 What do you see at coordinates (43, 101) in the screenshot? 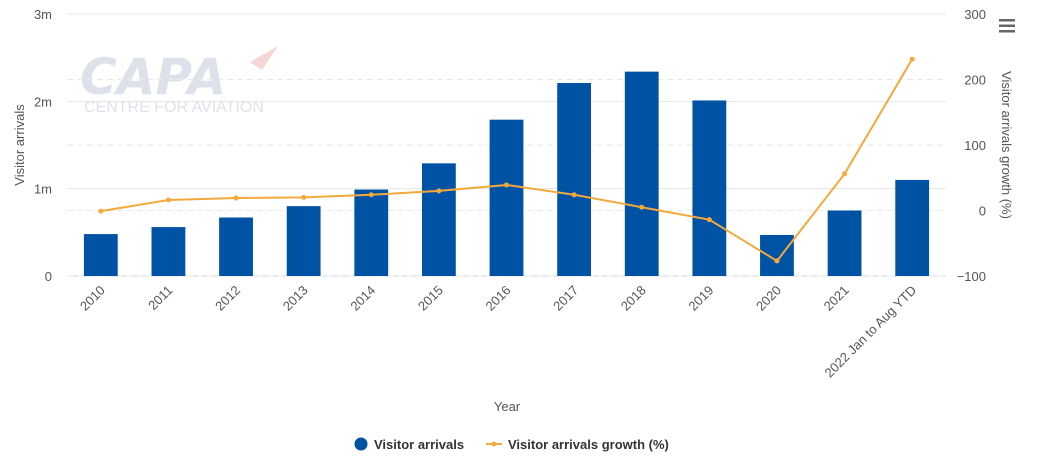
I see `y-tick-label: 2m` at bounding box center [43, 101].